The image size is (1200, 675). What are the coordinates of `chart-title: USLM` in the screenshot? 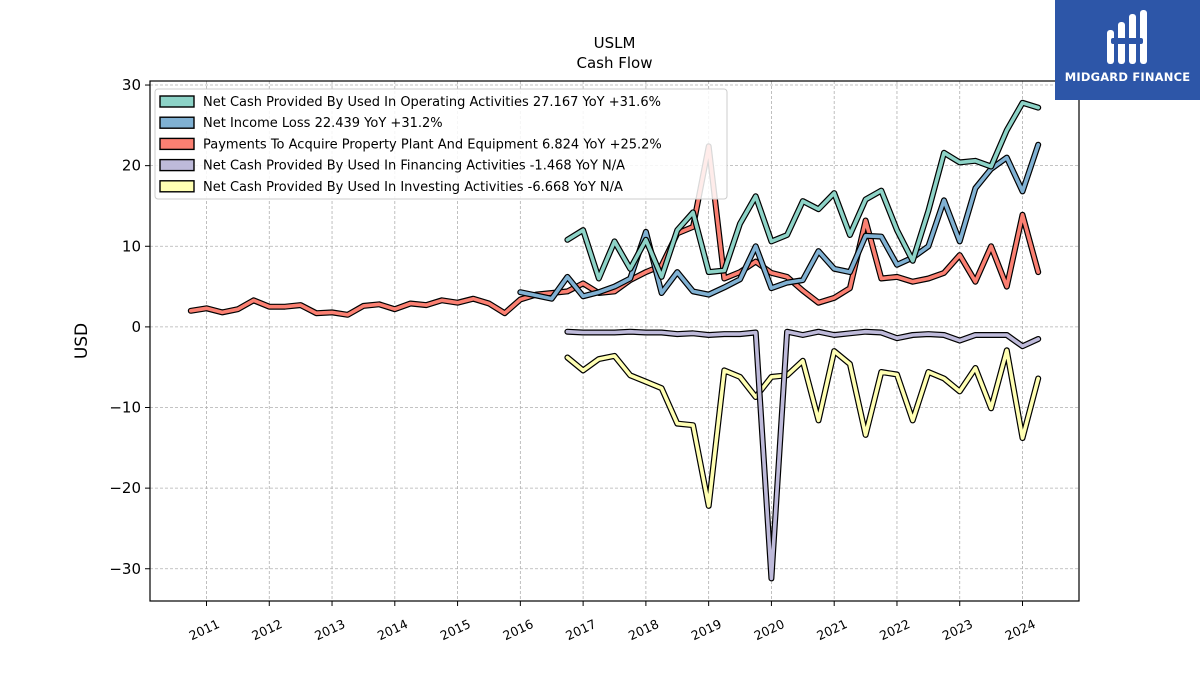 It's located at (615, 43).